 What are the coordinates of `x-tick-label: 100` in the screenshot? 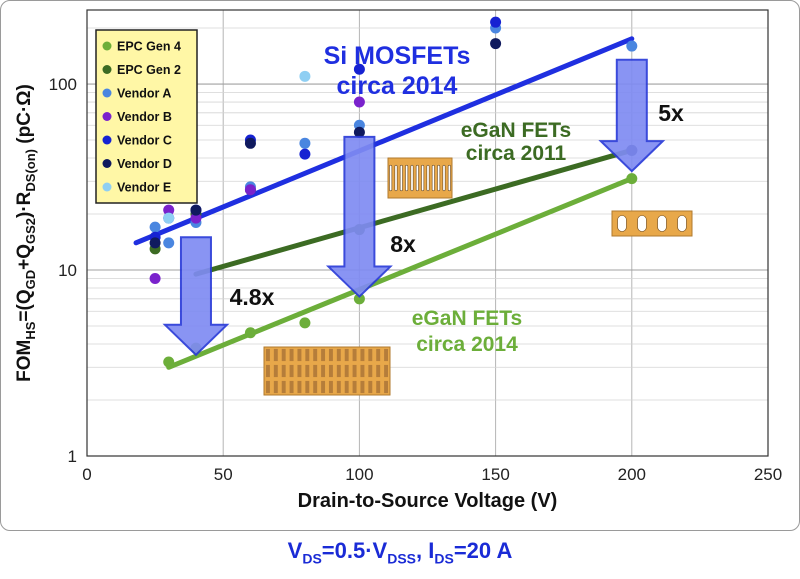 It's located at (359, 474).